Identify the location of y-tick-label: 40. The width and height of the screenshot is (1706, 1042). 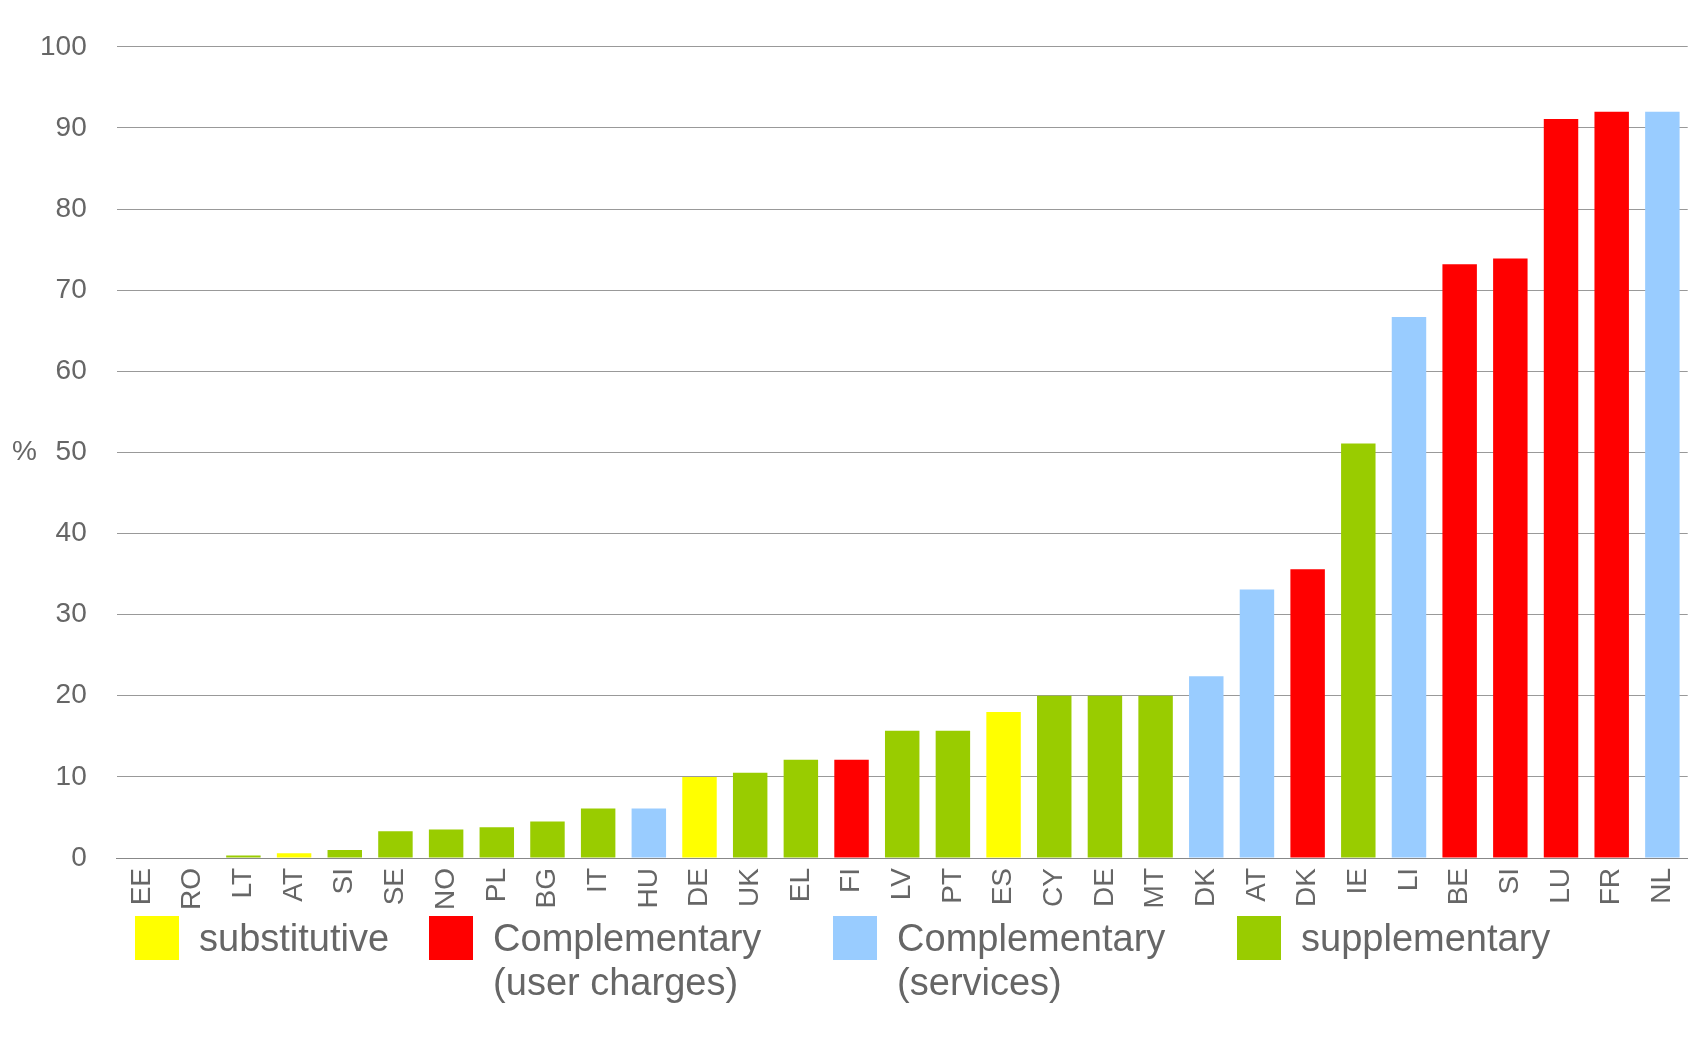
(71, 532).